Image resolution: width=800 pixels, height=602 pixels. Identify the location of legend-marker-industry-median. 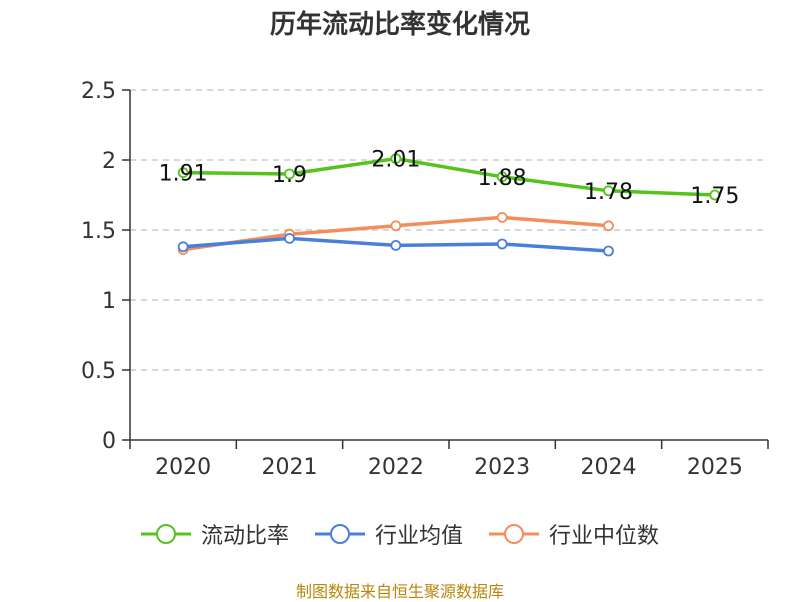
(514, 534).